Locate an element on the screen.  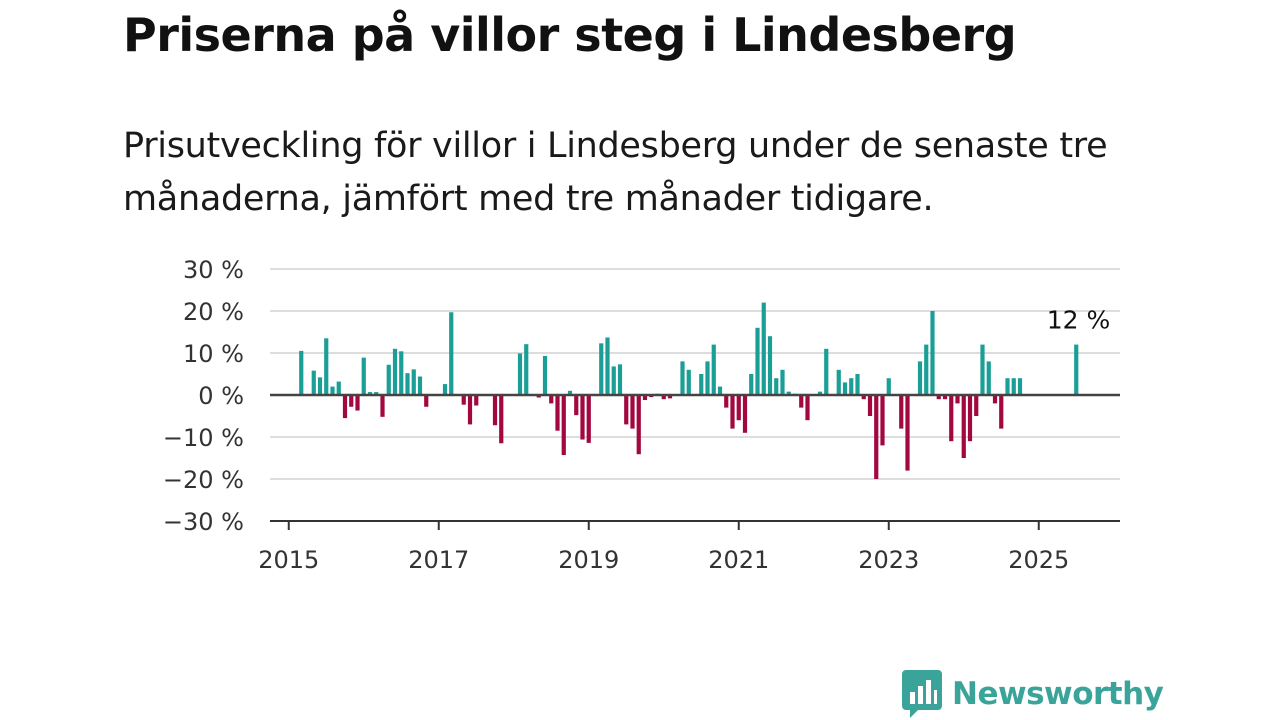
data-label: 12 % is located at coordinates (1079, 320).